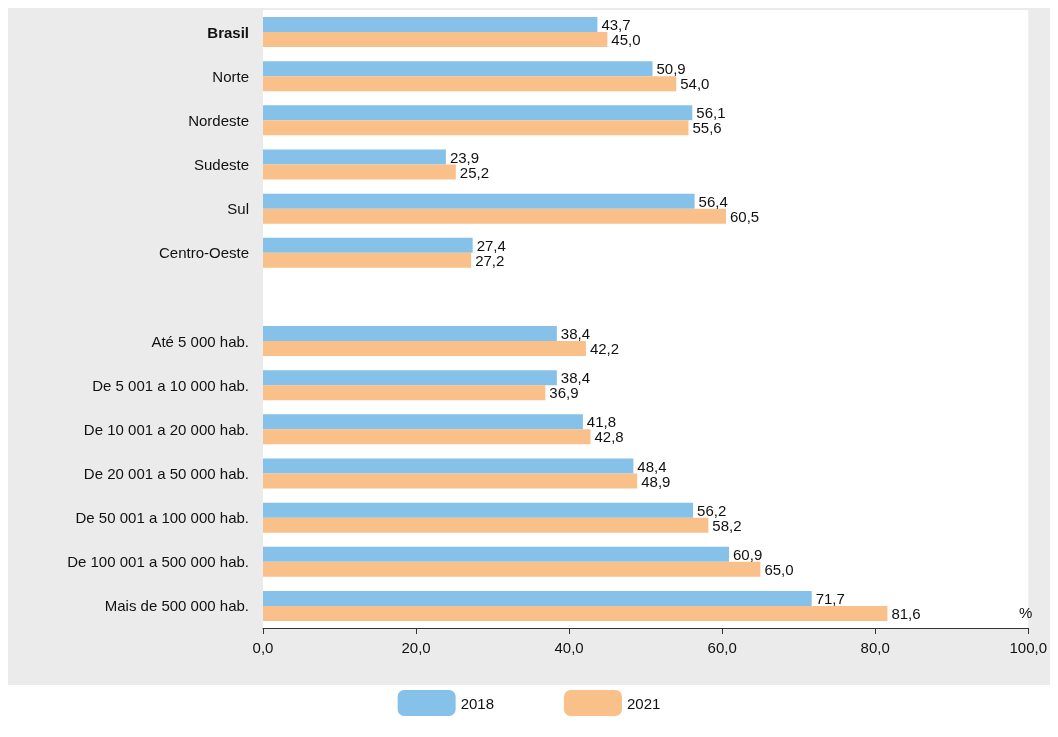  Describe the element at coordinates (490, 260) in the screenshot. I see `data-label: 27,2` at that location.